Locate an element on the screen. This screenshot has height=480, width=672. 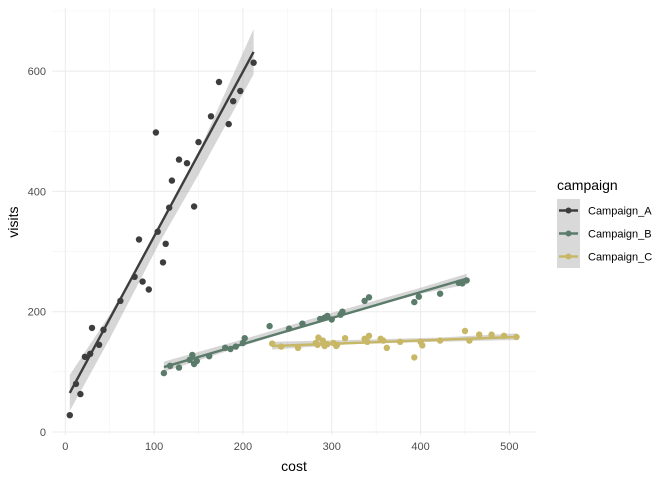
legend-label-campaign-c: Campaign_C is located at coordinates (620, 258).